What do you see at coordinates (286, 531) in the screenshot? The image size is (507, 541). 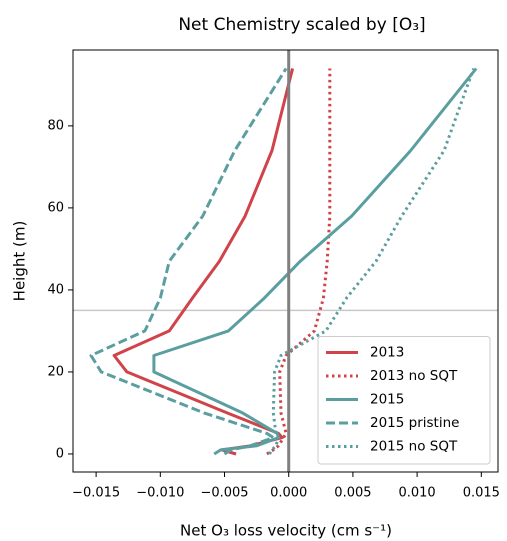 I see `x-axis-label: Net O₃ loss velocity (cm s⁻¹)` at bounding box center [286, 531].